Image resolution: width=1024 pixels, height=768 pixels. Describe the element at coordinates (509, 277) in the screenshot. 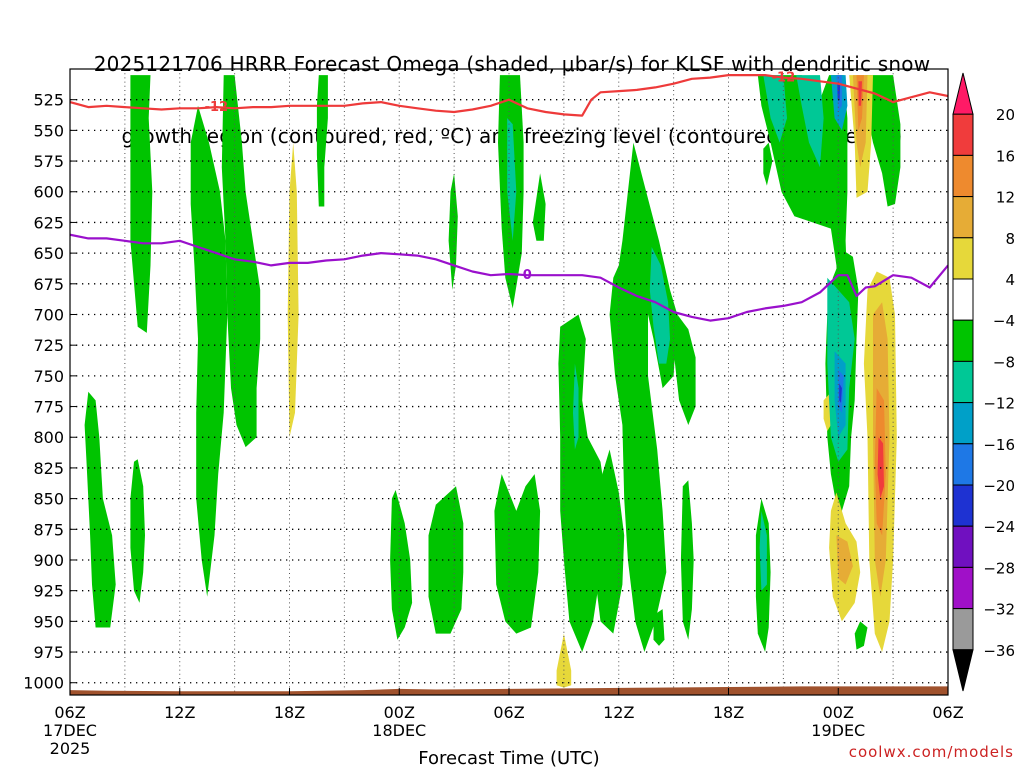

I see `freezing-level-line` at that location.